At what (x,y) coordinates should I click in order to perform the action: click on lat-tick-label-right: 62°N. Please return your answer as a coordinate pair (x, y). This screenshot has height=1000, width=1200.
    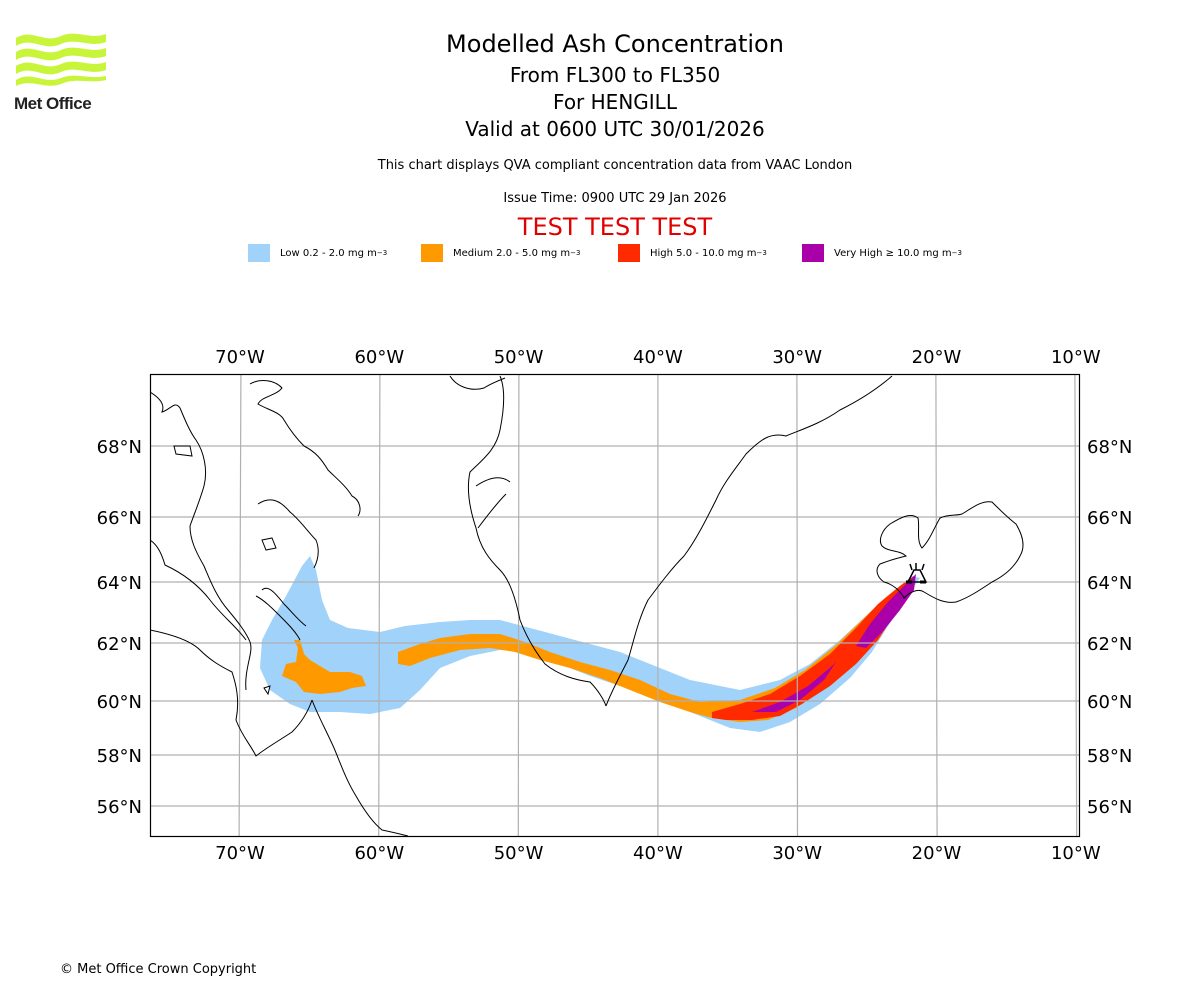
    Looking at the image, I should click on (1109, 644).